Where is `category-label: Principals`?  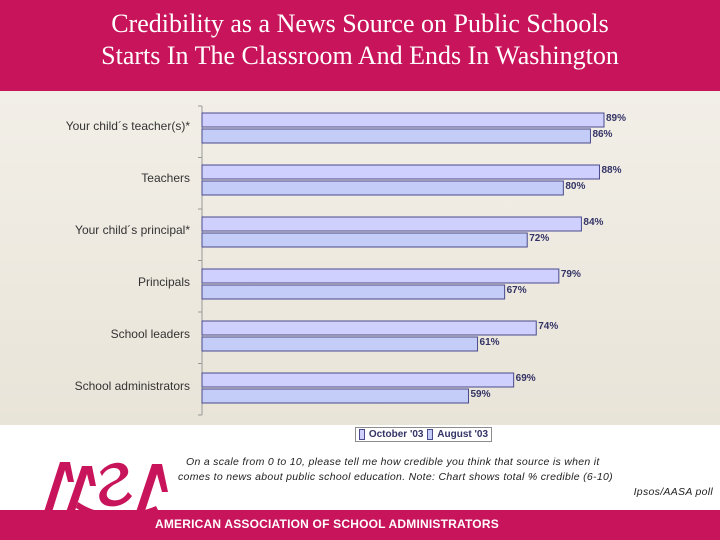 category-label: Principals is located at coordinates (164, 282).